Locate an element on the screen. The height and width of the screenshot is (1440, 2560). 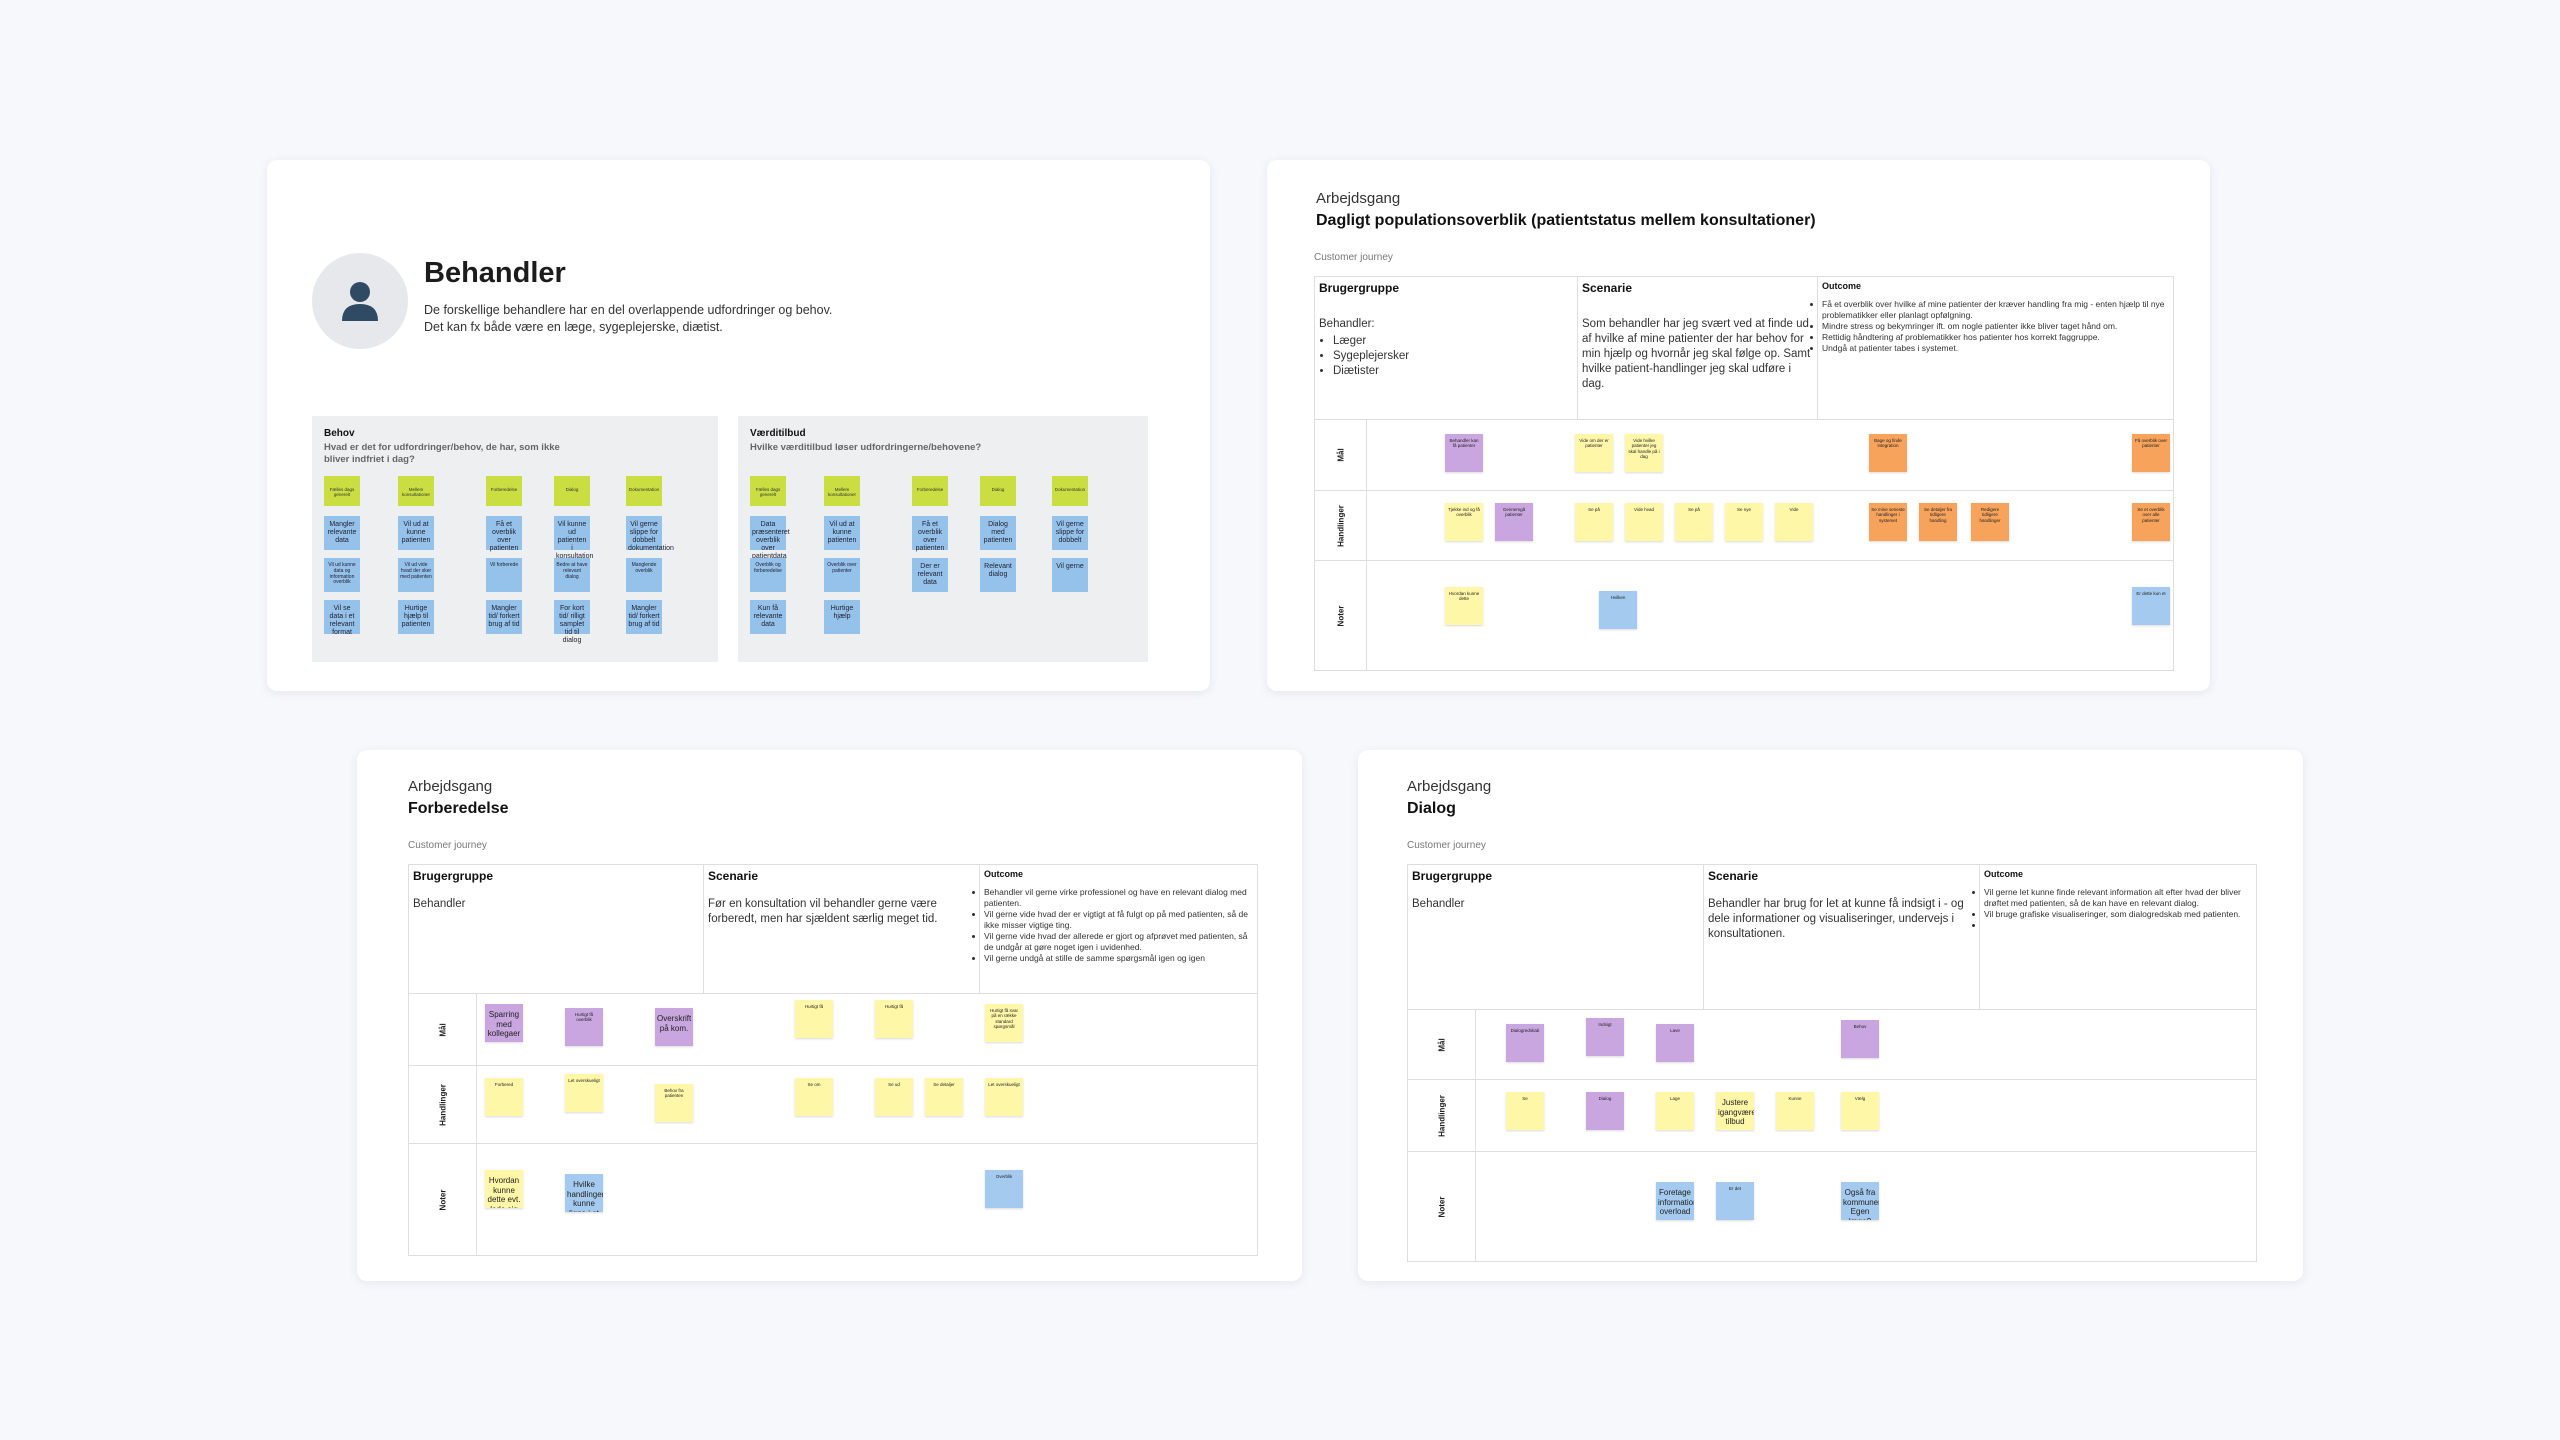
sticky-note: Vide om der er patienter is located at coordinates (1594, 453).